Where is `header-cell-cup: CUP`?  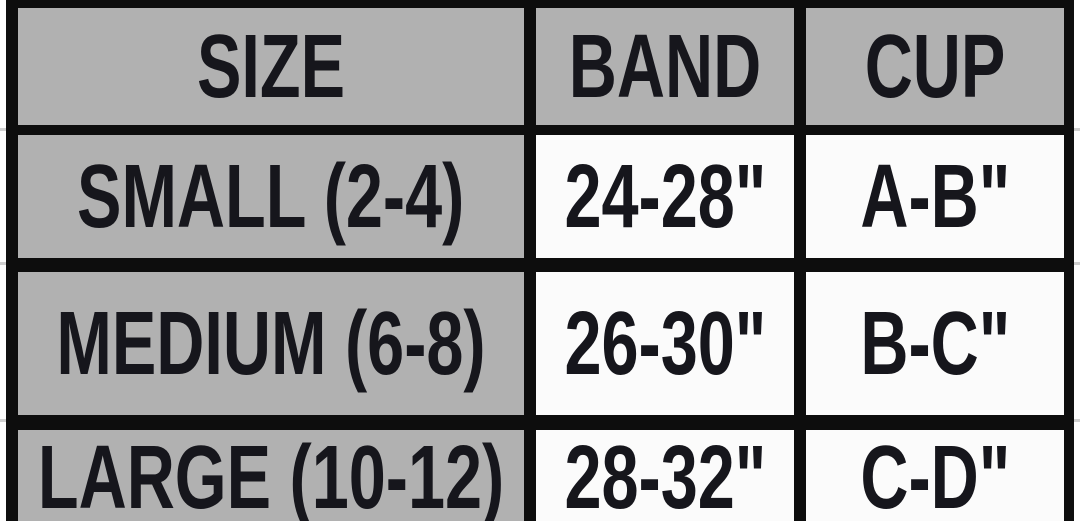 header-cell-cup: CUP is located at coordinates (935, 66).